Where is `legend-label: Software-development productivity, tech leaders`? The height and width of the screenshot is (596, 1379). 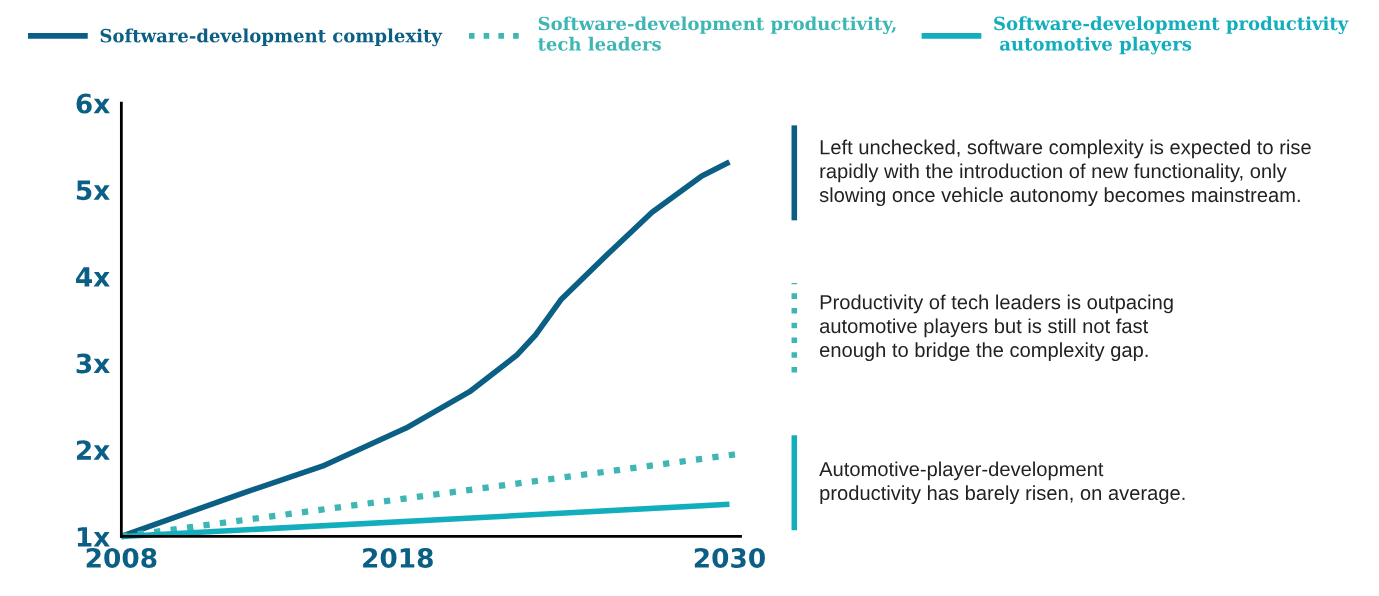
legend-label: Software-development productivity, tech leaders is located at coordinates (717, 33).